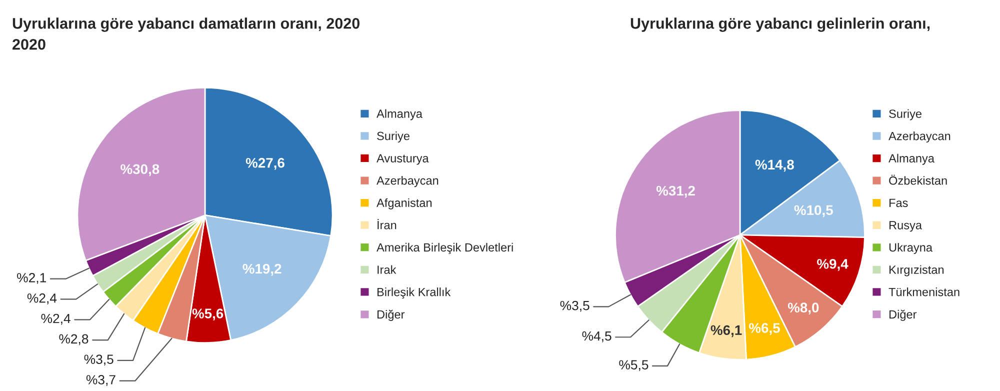 This screenshot has height=391, width=1000. Describe the element at coordinates (444, 248) in the screenshot. I see `legend-label: Amerika Birleşik Devletleri` at that location.